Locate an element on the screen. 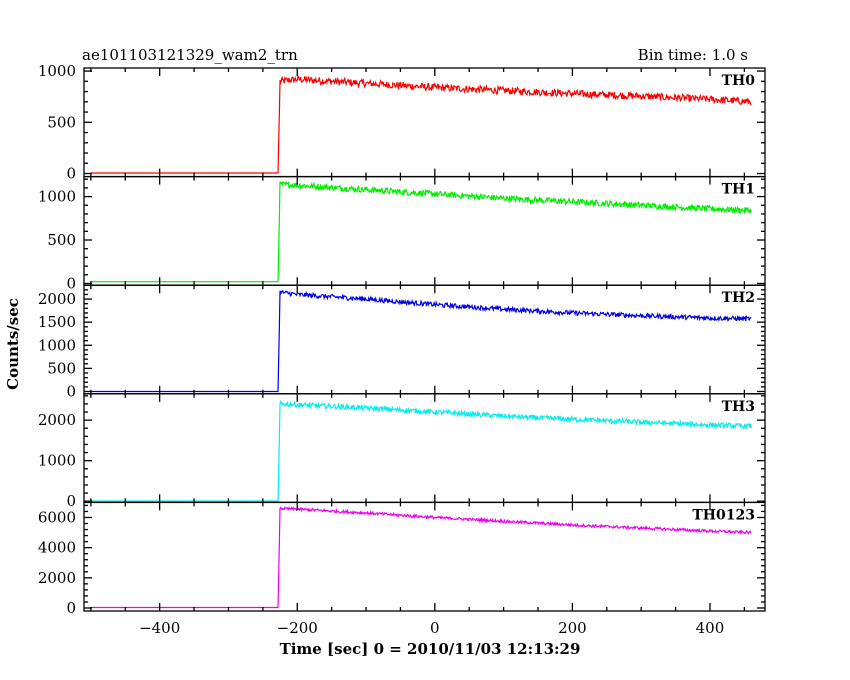  panel-label-th1: TH1 is located at coordinates (738, 190).